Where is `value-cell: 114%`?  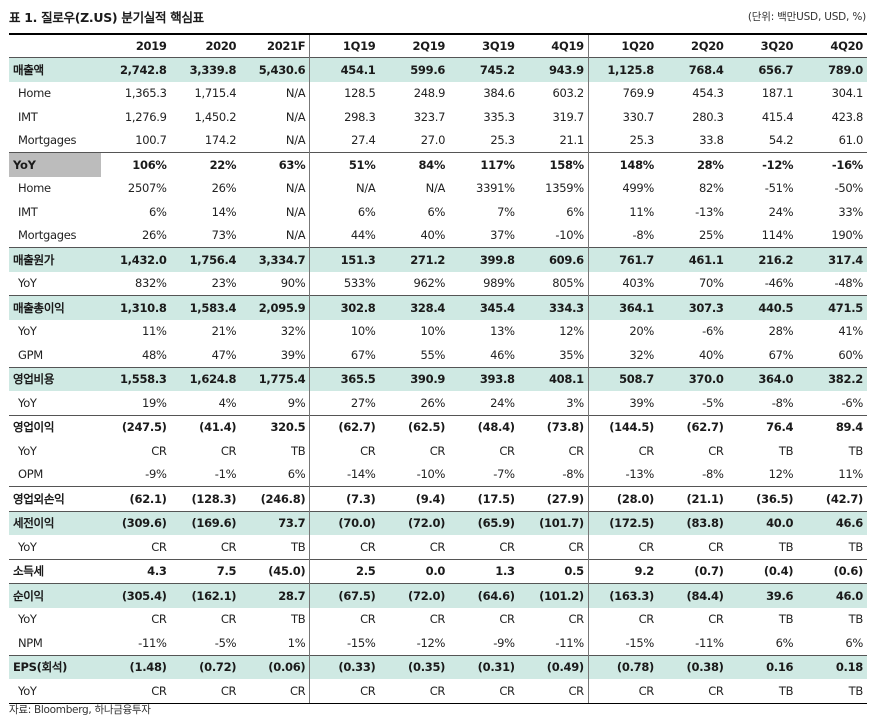 value-cell: 114% is located at coordinates (777, 235).